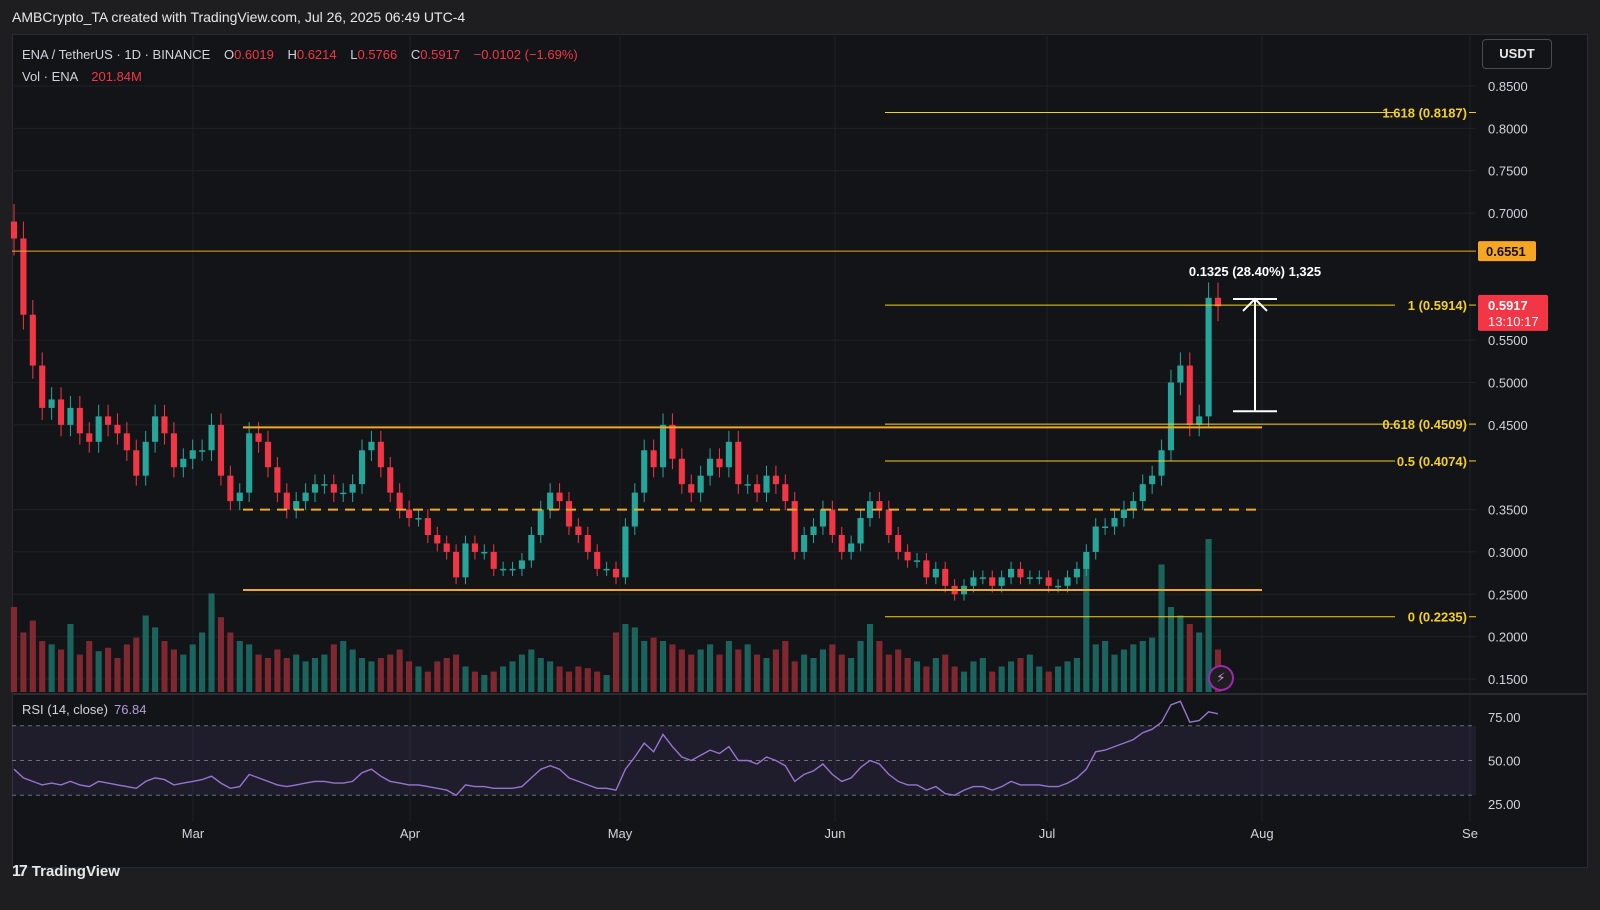 The image size is (1600, 910). I want to click on high-value: 0.6214, so click(316, 54).